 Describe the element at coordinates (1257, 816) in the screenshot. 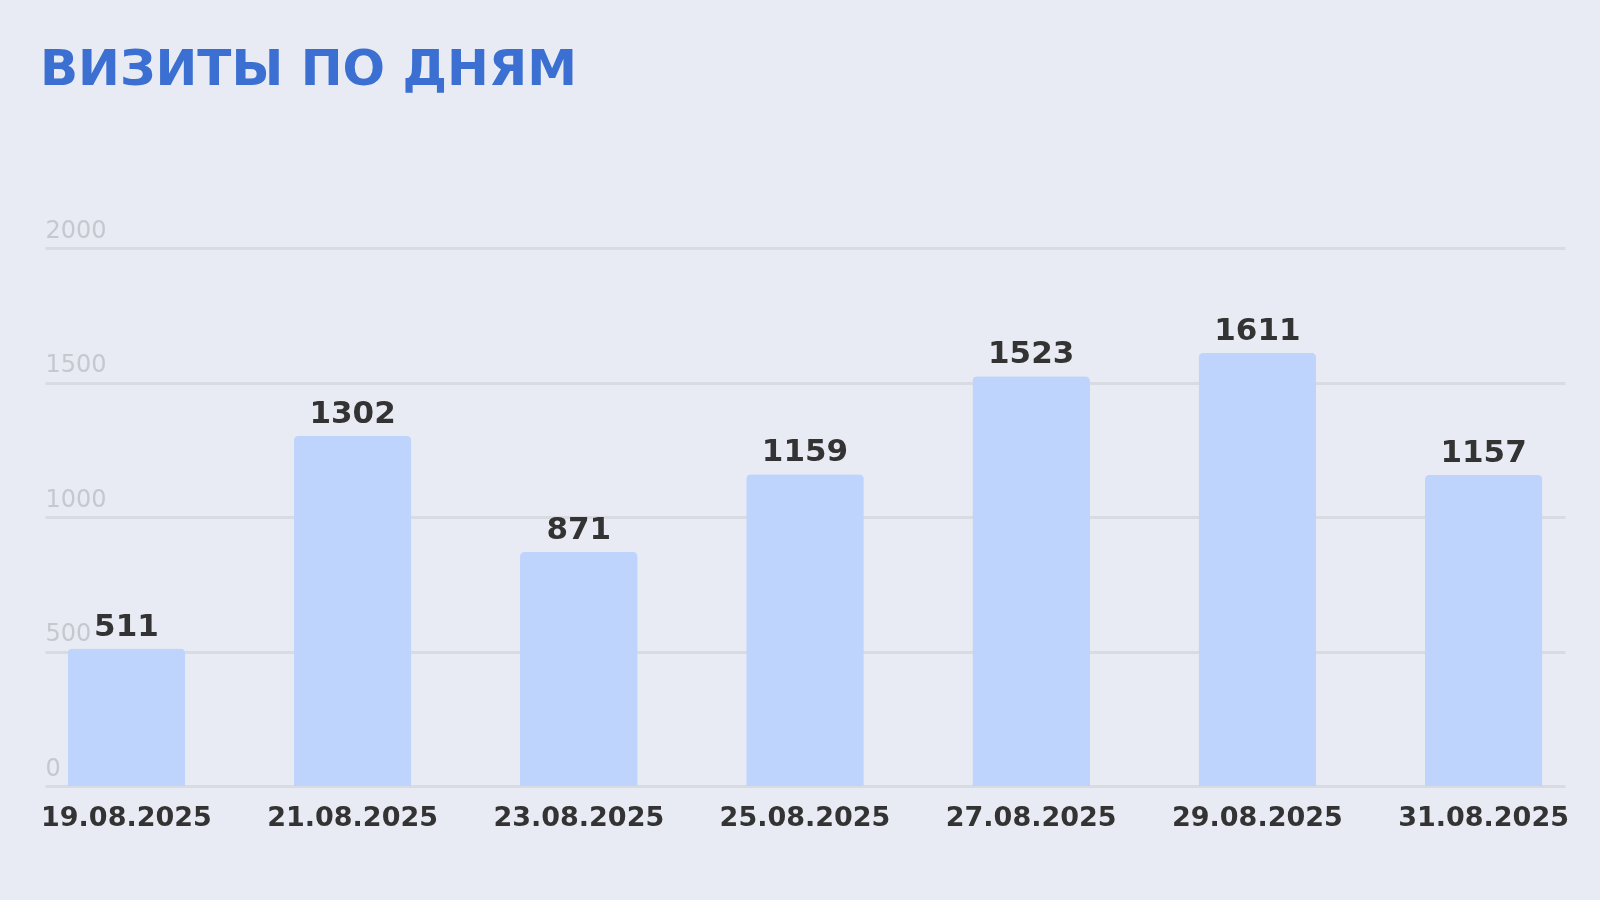

I see `x-tick-label: 29.08.2025` at that location.